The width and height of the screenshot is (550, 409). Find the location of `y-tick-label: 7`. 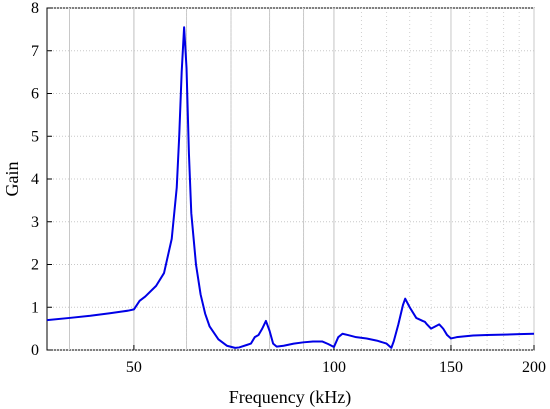

y-tick-label: 7 is located at coordinates (35, 51).